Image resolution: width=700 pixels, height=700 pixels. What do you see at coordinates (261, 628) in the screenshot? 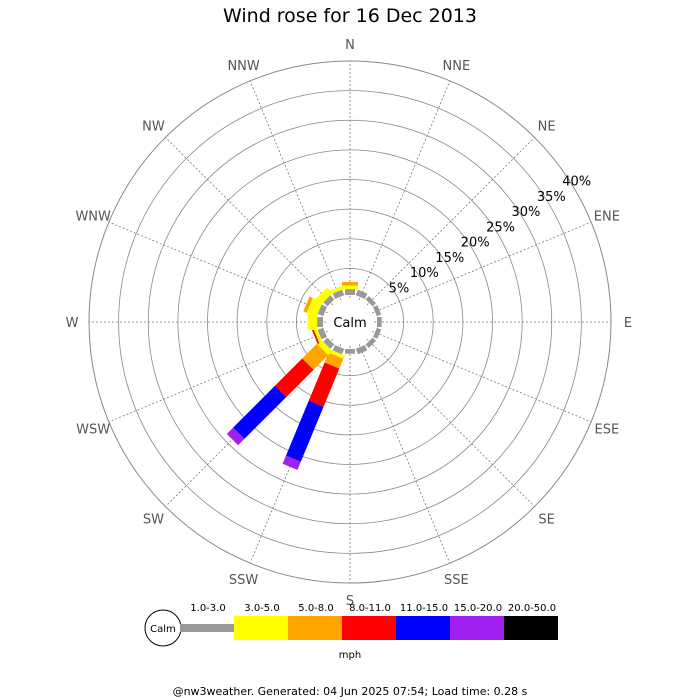
I see `legend-swatch-3.0-5.0` at bounding box center [261, 628].